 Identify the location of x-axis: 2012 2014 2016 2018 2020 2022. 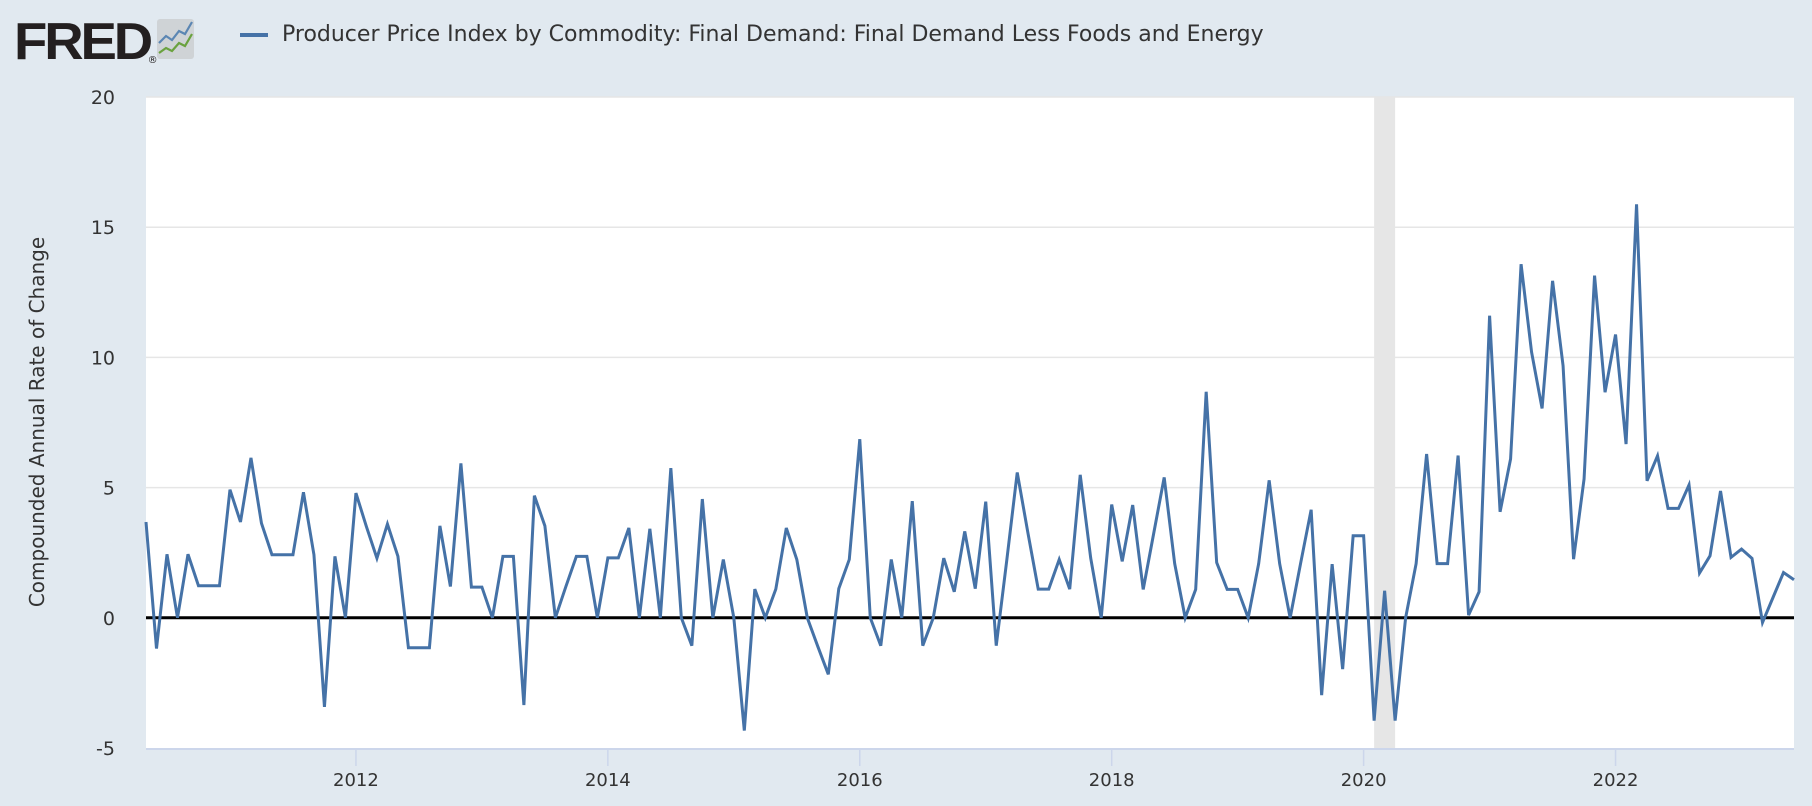
(985, 770).